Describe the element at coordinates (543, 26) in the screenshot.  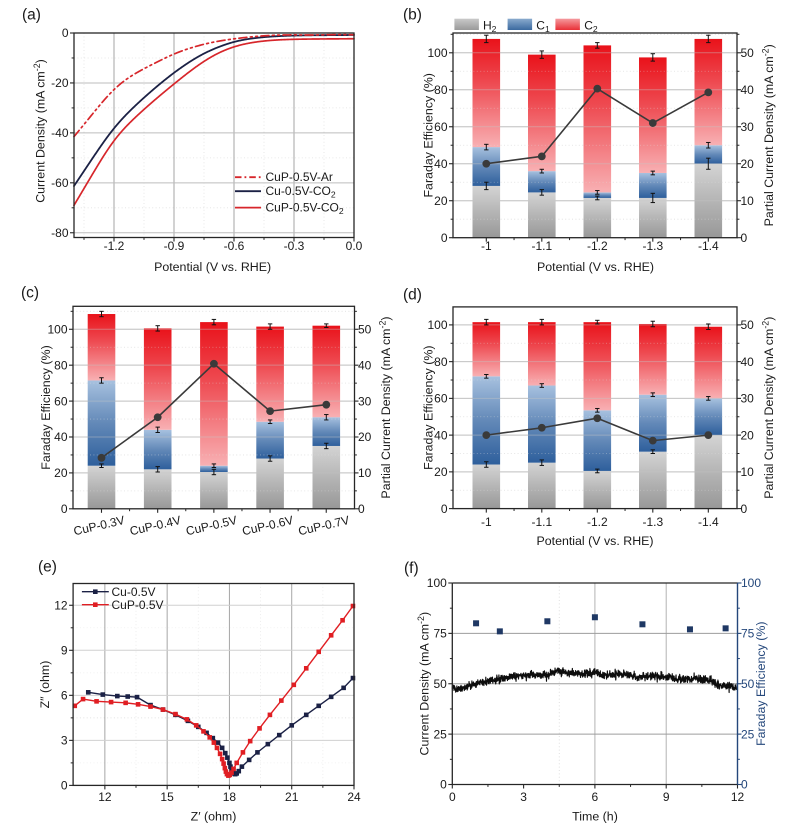
I see `svg-text: C1` at that location.